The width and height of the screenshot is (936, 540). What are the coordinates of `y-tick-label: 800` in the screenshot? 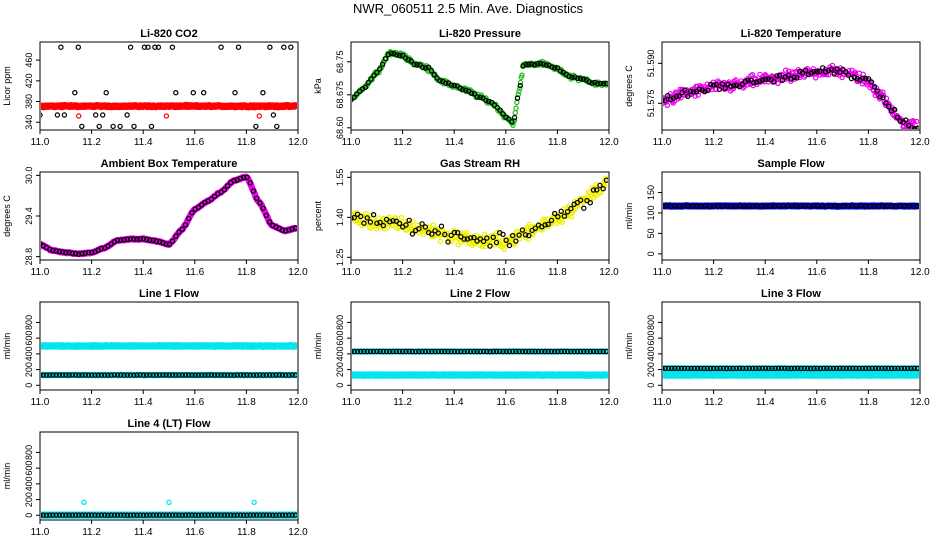 It's located at (340, 322).